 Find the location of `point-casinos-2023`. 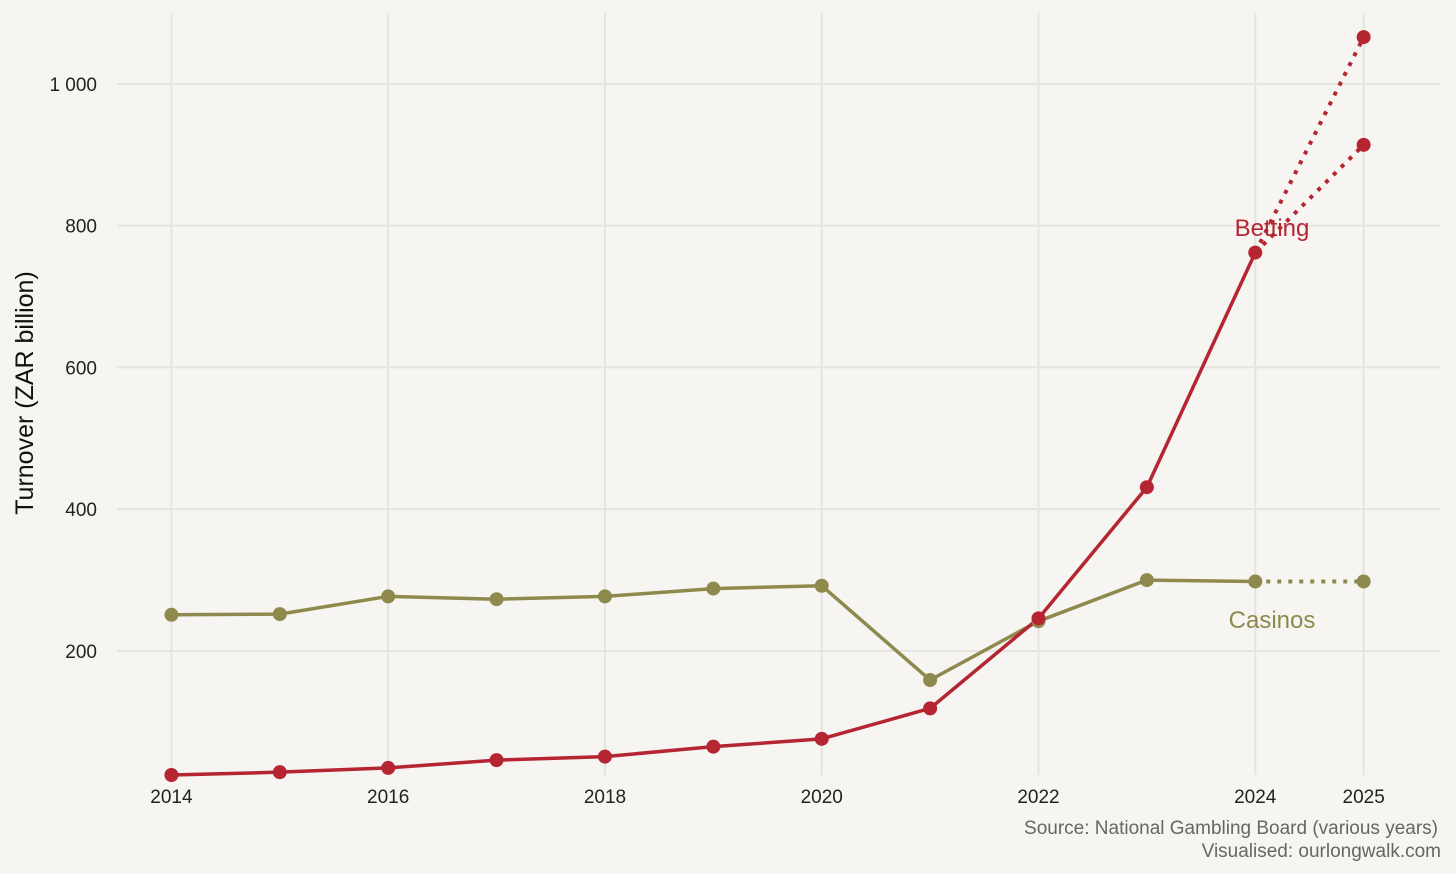

point-casinos-2023 is located at coordinates (1146, 580).